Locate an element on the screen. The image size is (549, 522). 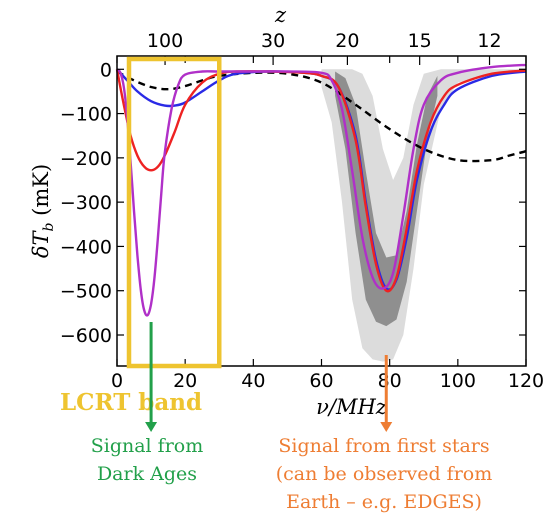
y-tick-label: 0 is located at coordinates (106, 70).